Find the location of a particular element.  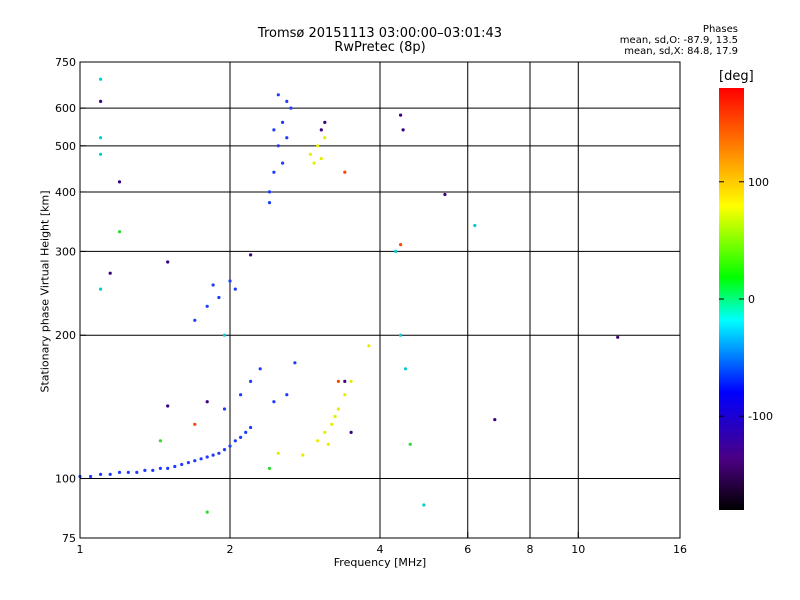

stats-x-line: mean, sd,X: 84.8, 17.9 is located at coordinates (681, 51).